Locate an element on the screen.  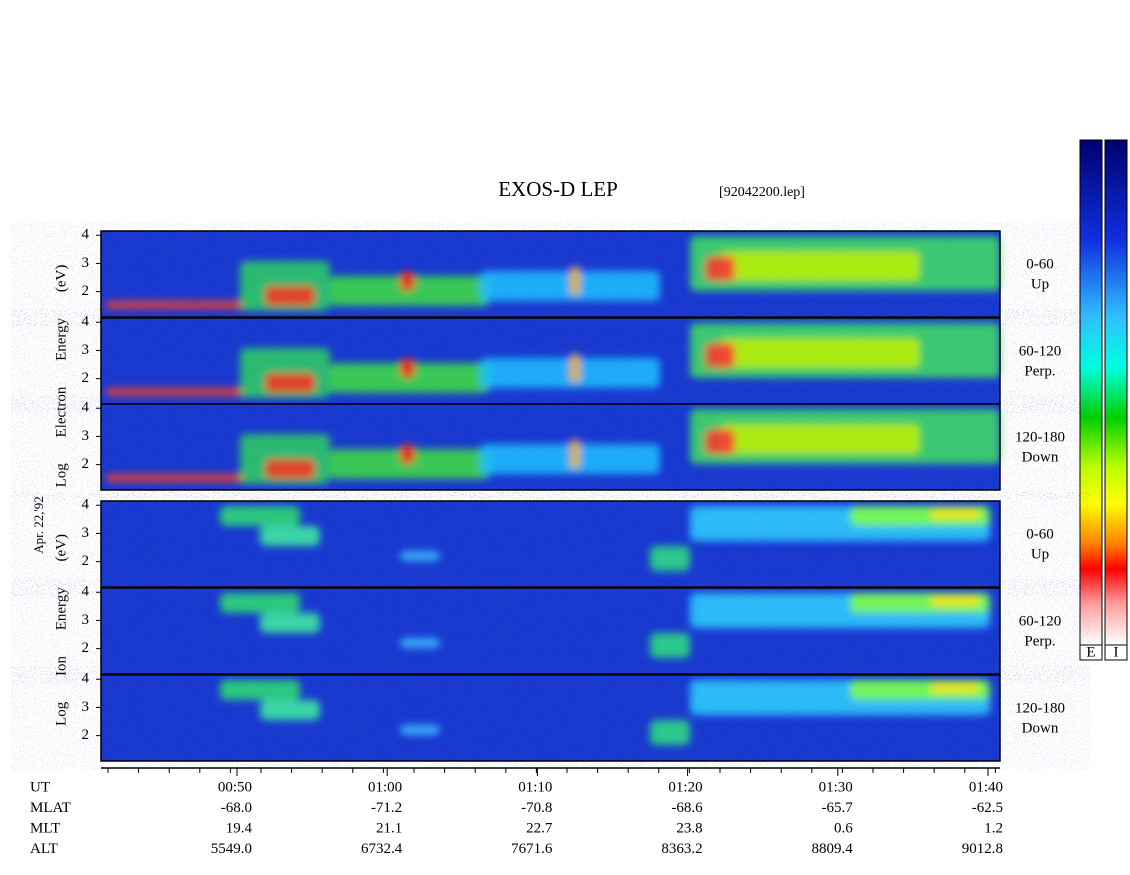
colorbar-label: E is located at coordinates (1090, 652).